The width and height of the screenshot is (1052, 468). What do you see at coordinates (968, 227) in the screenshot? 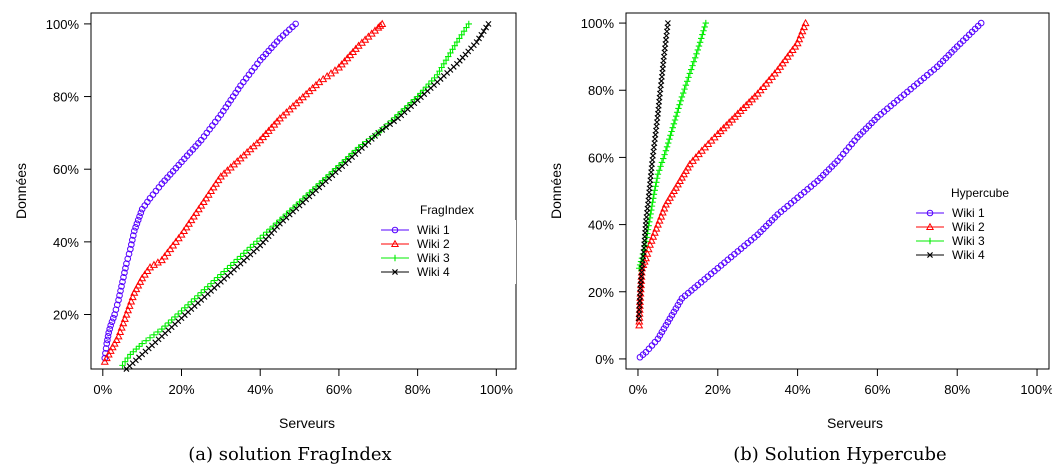
I see `legend-label: Wiki 2` at bounding box center [968, 227].